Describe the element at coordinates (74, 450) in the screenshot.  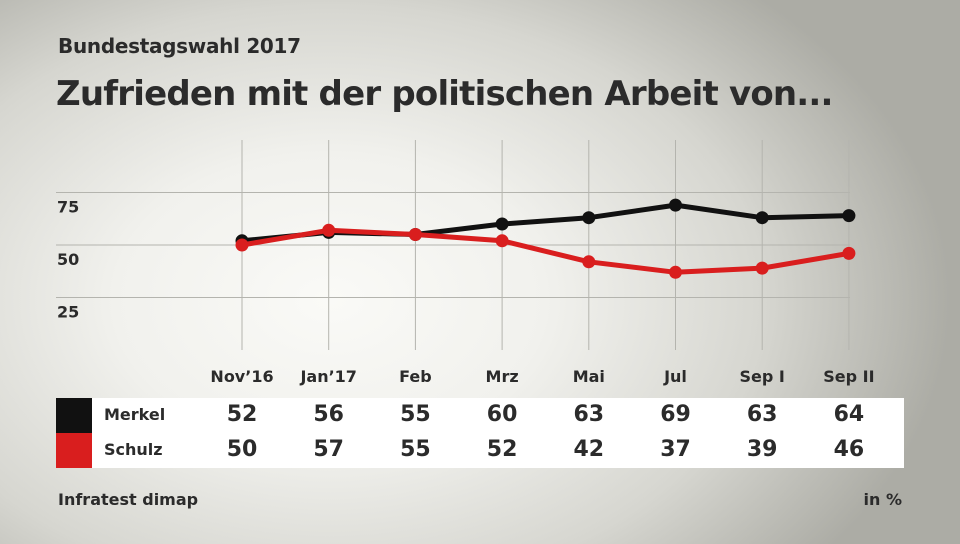
I see `legend-swatch-schulz` at that location.